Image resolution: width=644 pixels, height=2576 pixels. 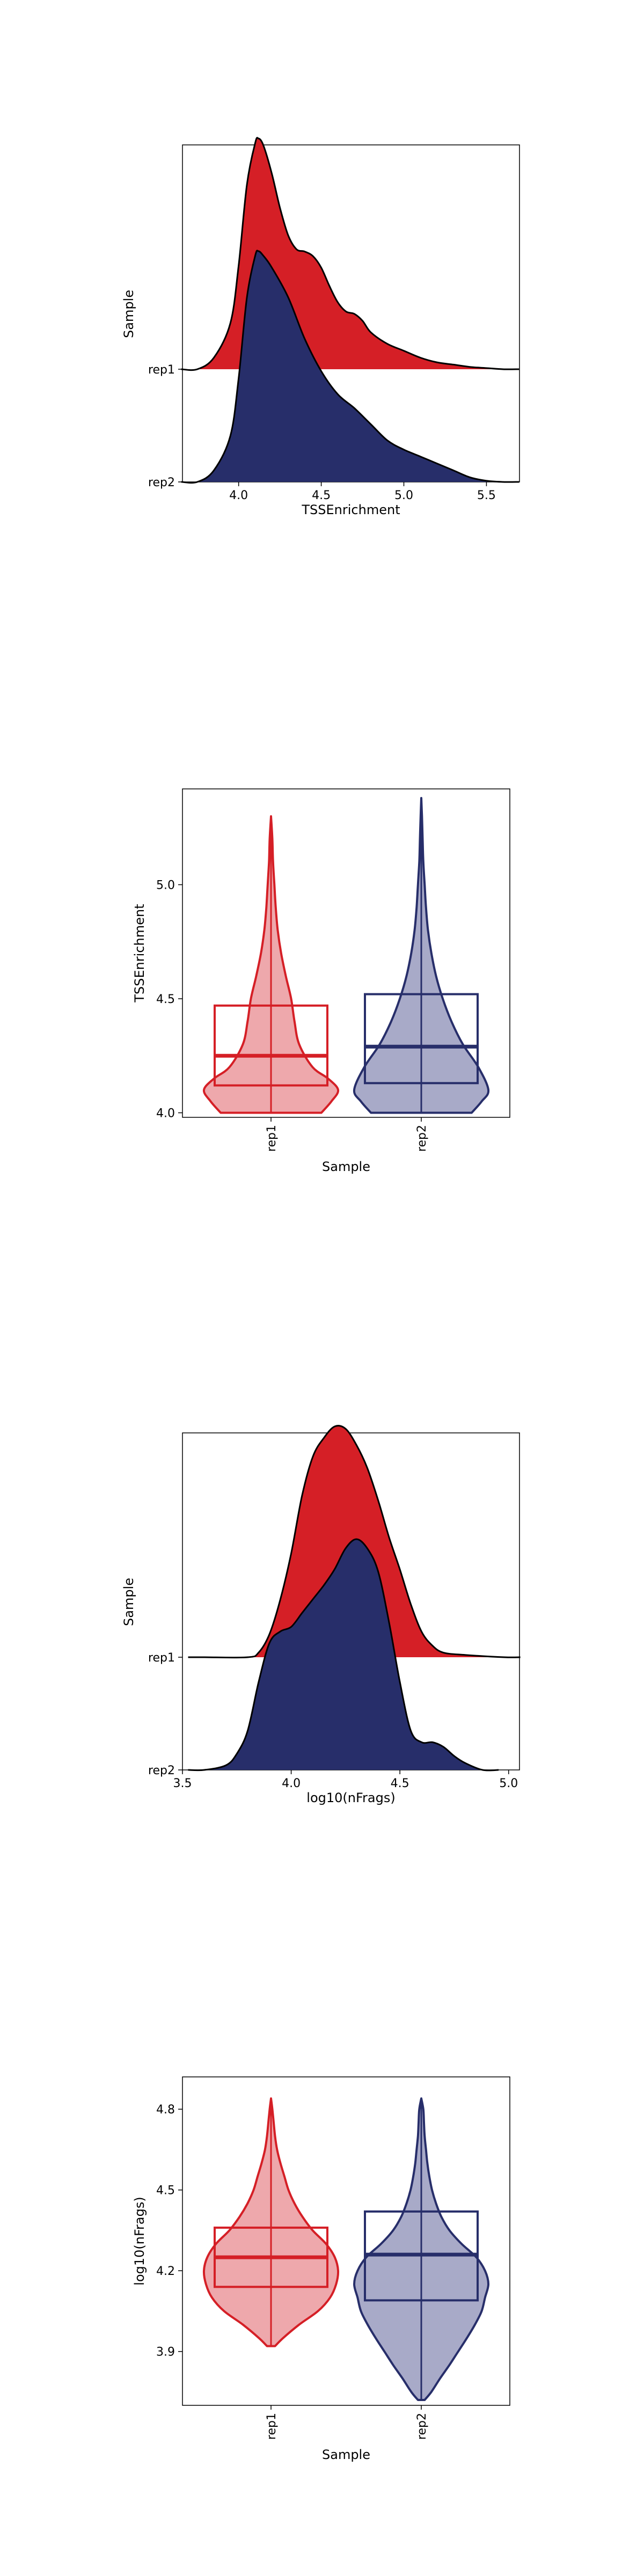 I want to click on tss-ridgeline-svg: 4.0 4.5 5.0 5.5 rep1 rep2 TSSEnrichment Sample, so click(x=320, y=327).